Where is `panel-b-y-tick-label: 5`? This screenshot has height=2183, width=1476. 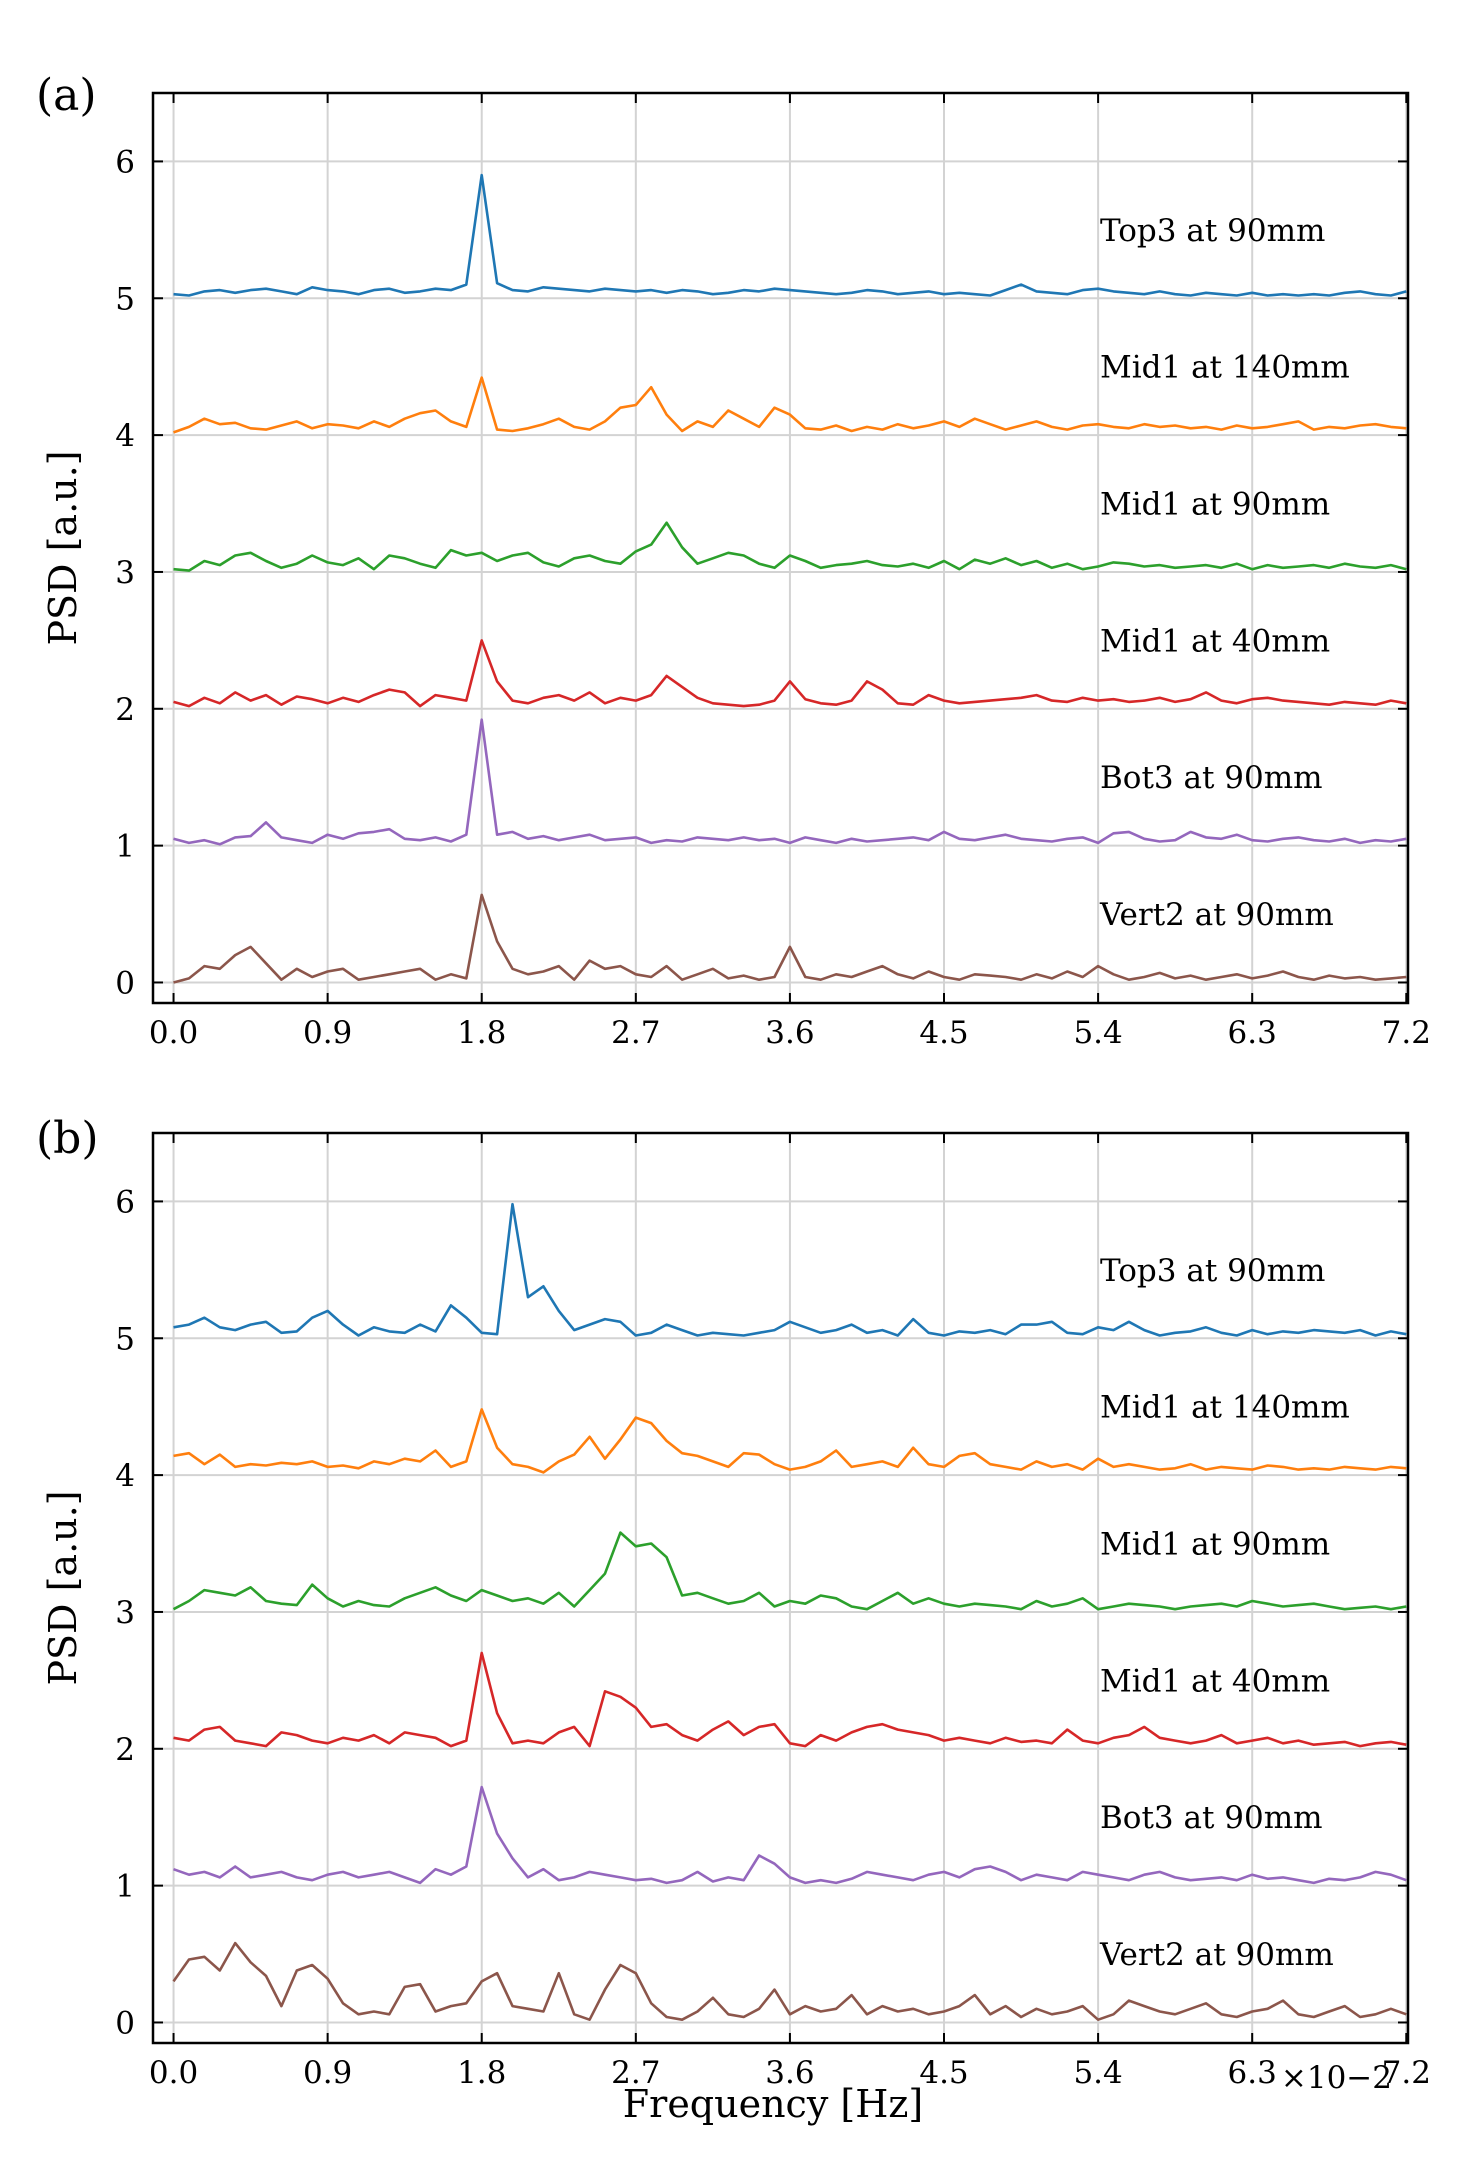
panel-b-y-tick-label: 5 is located at coordinates (125, 1339).